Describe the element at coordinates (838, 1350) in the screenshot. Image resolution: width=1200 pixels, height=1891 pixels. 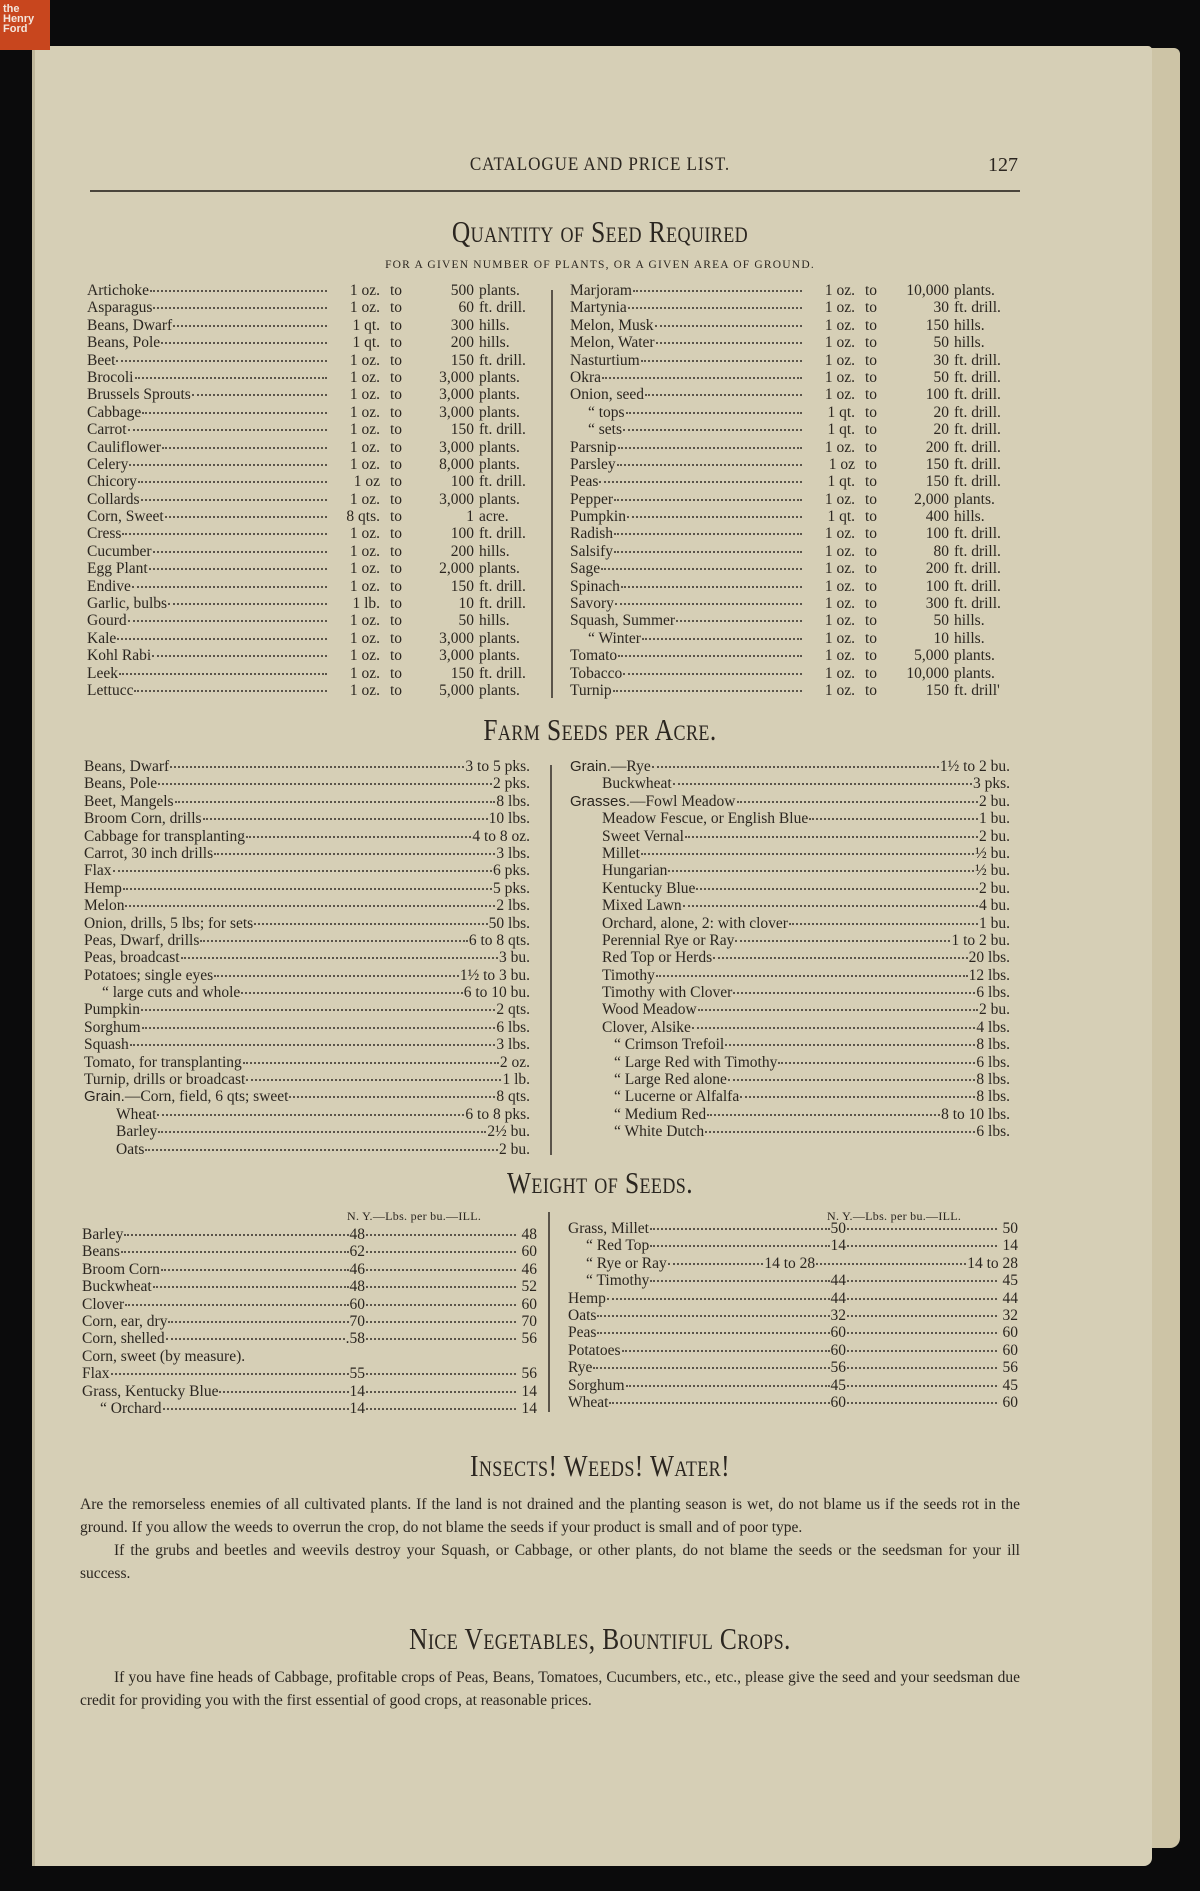
I see `ny-weight: 60` at that location.